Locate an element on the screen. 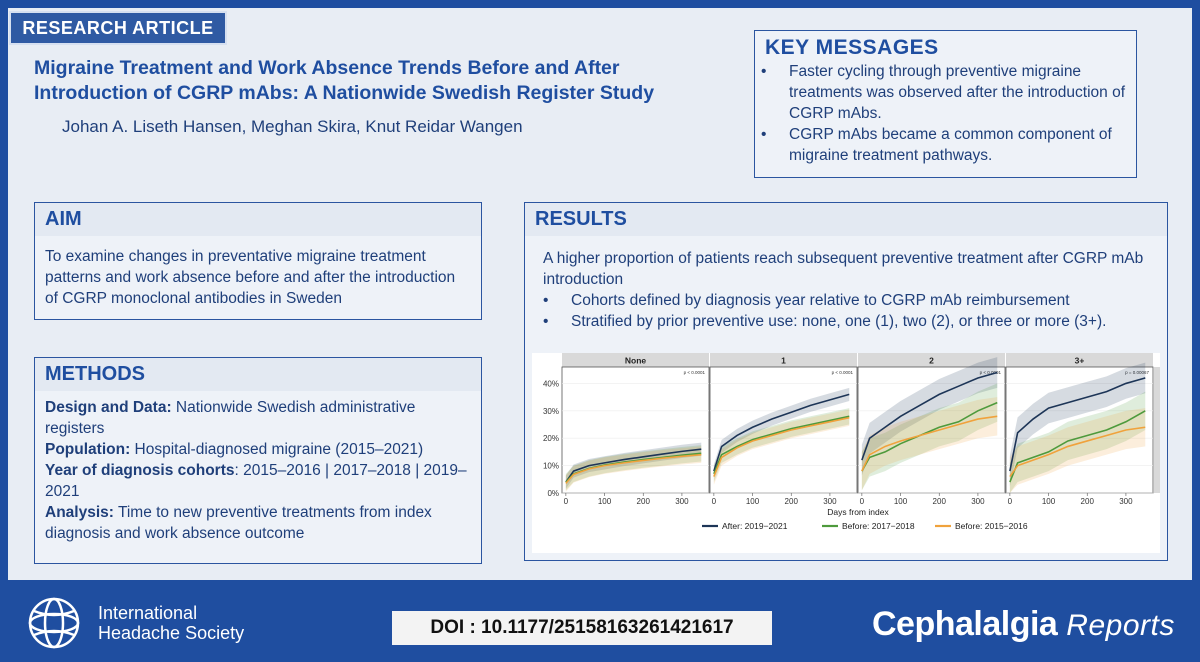  p-value-label: p = 0.00067 is located at coordinates (1137, 372).